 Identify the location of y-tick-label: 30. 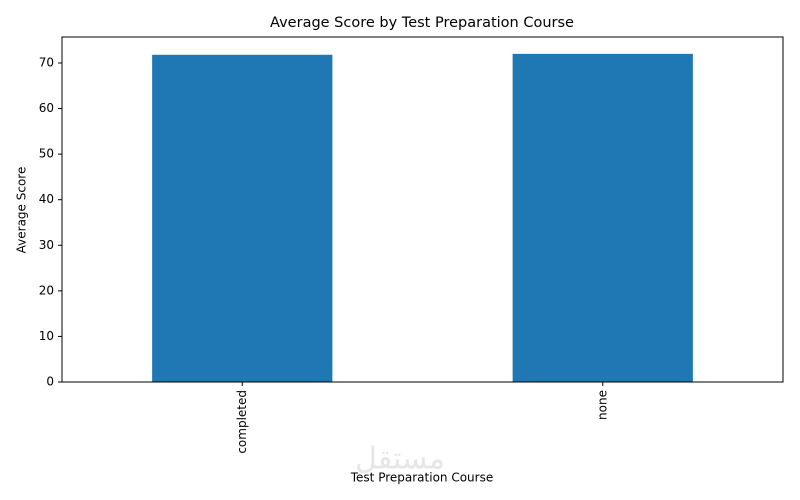
(46, 245).